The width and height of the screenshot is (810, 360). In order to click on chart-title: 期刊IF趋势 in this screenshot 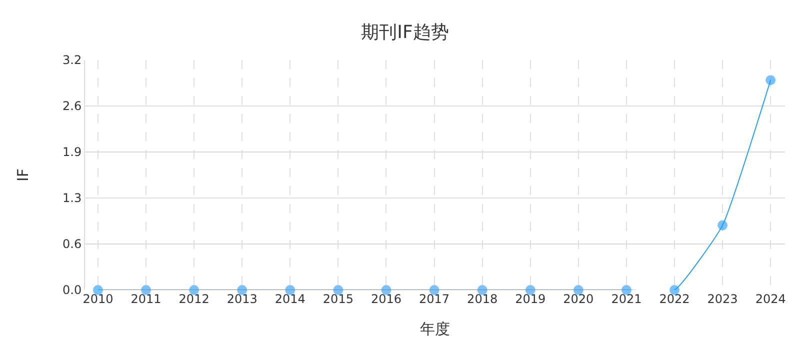, I will do `click(405, 32)`.